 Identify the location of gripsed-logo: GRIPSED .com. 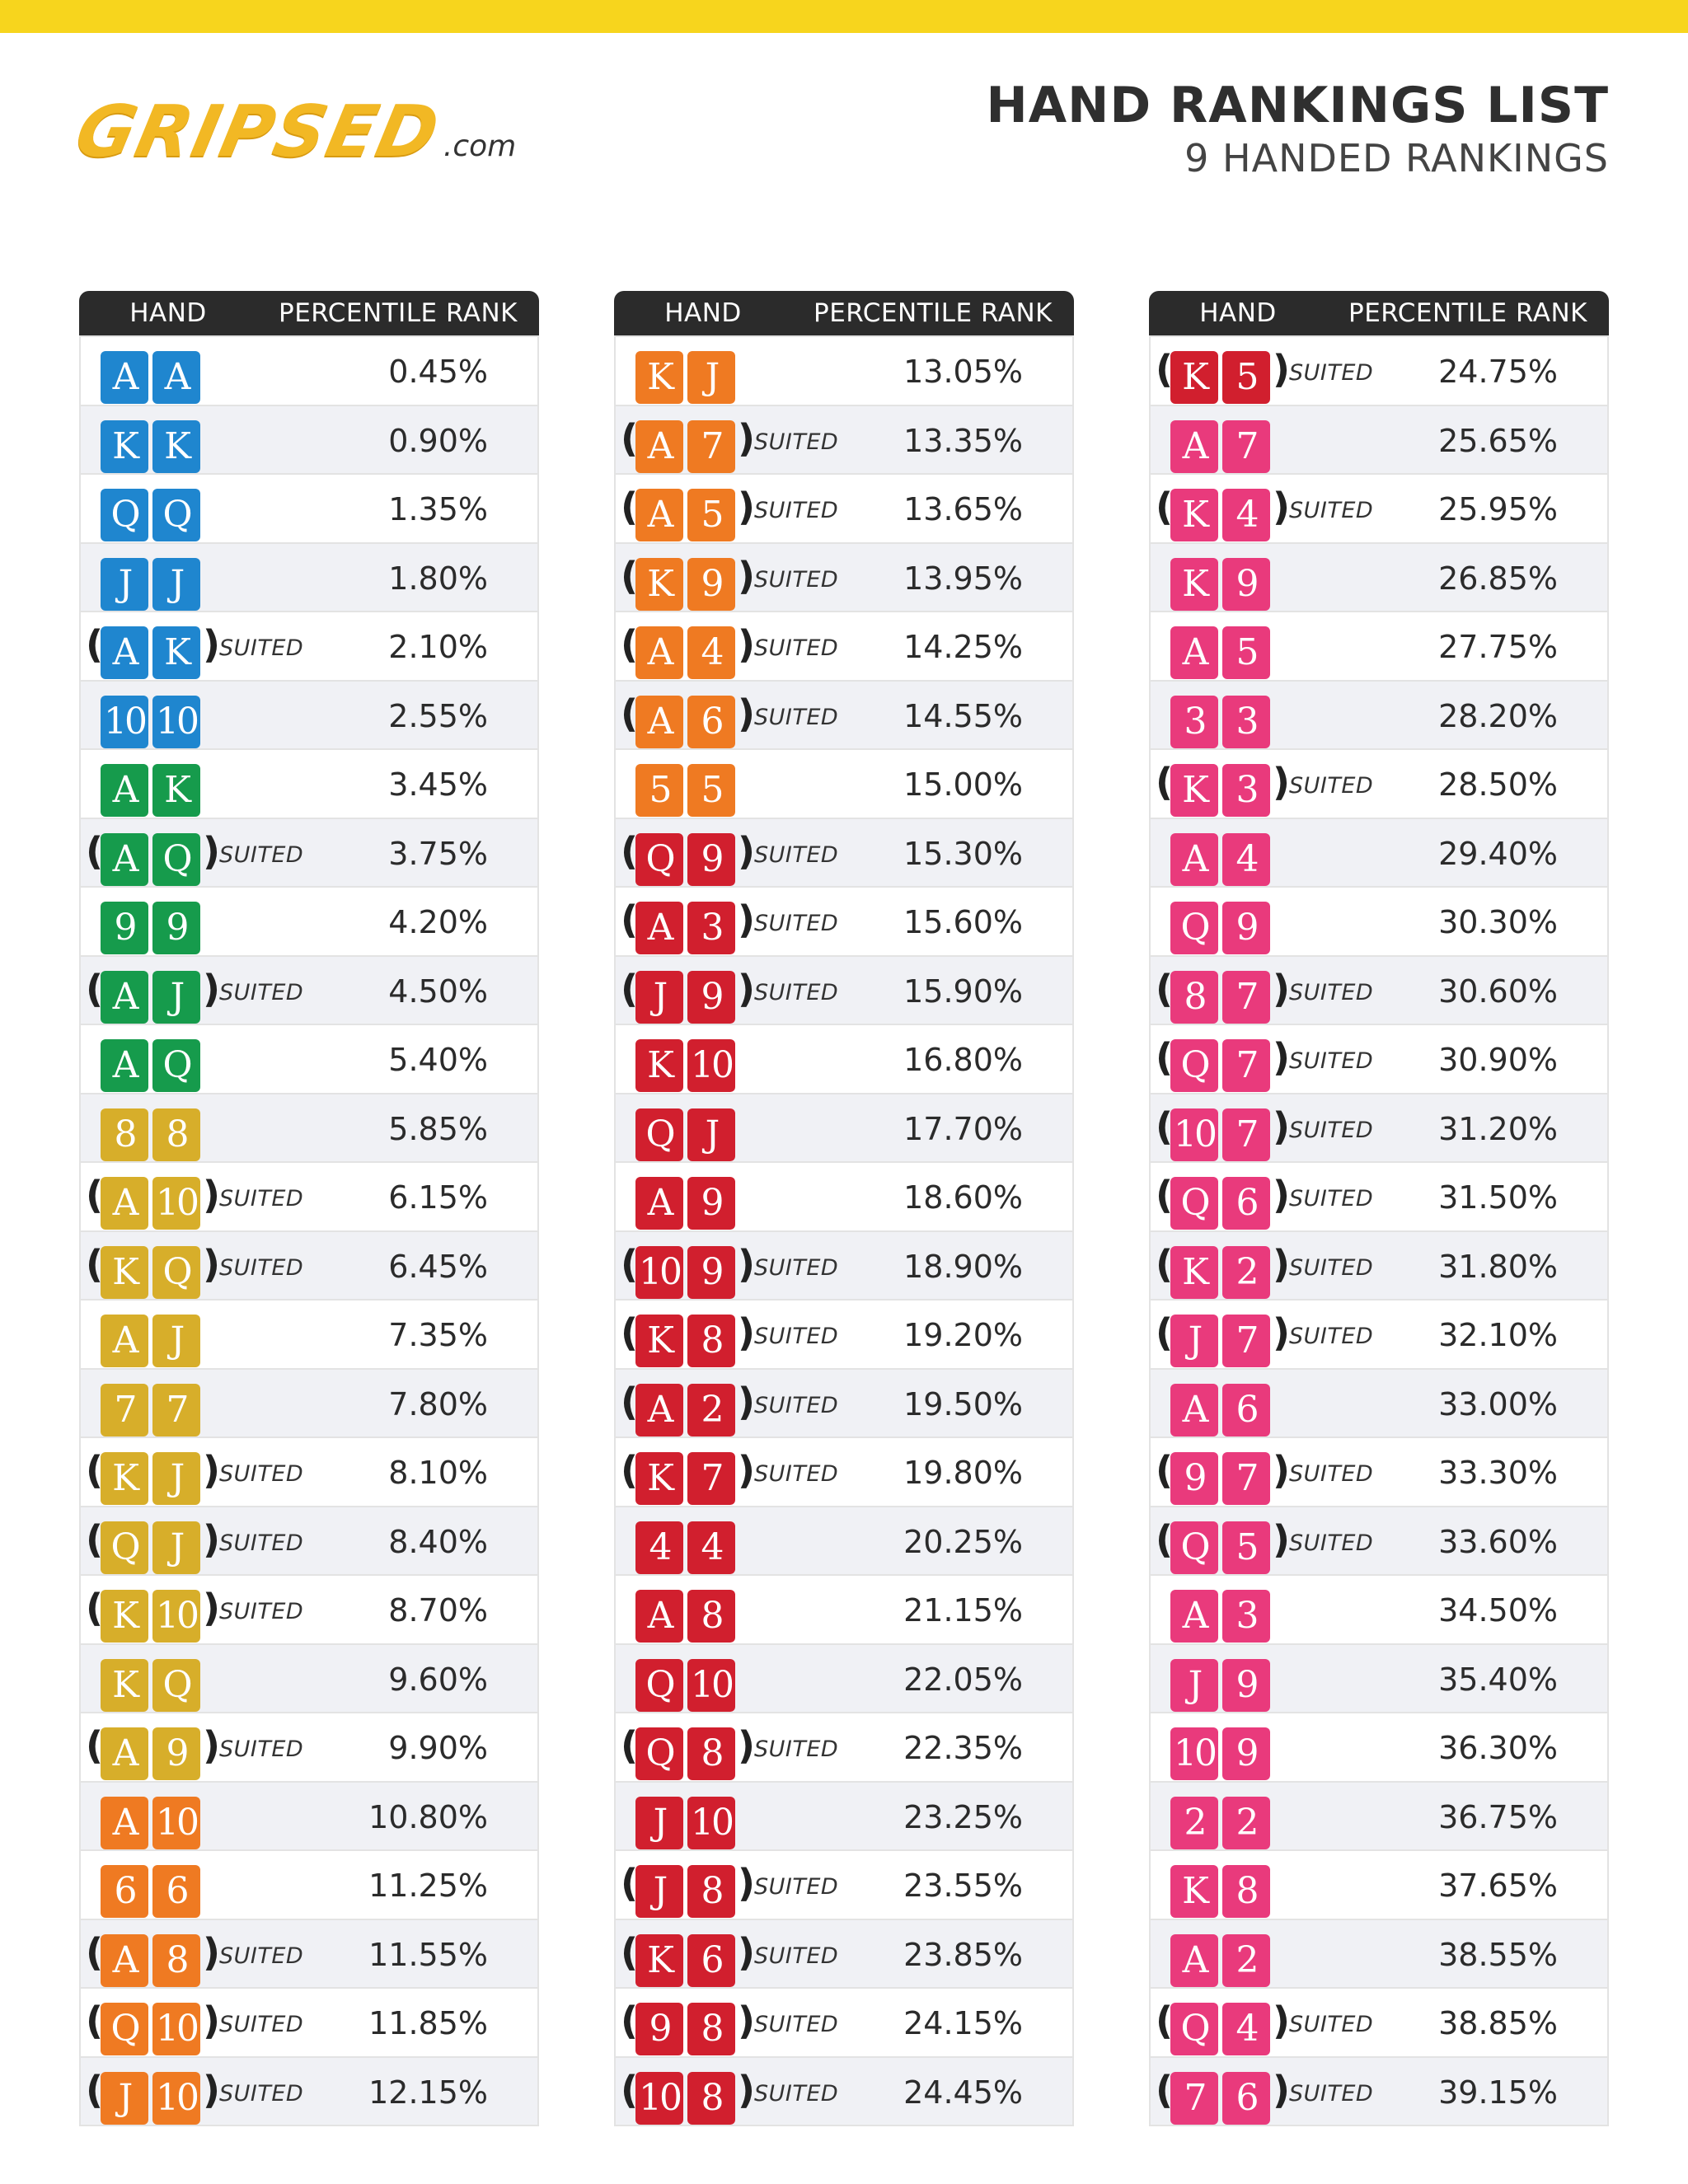
(292, 132).